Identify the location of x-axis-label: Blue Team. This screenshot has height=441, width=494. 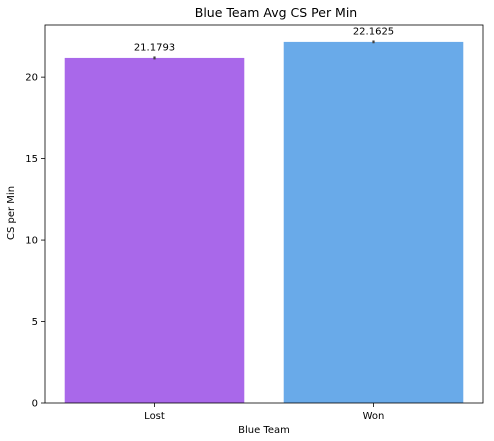
(264, 430).